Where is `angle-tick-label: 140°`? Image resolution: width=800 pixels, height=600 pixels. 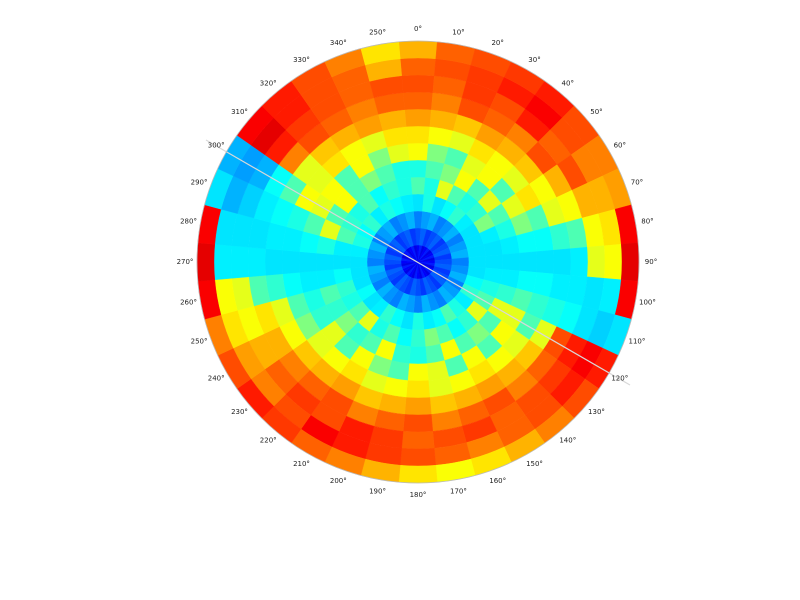
angle-tick-label: 140° is located at coordinates (567, 440).